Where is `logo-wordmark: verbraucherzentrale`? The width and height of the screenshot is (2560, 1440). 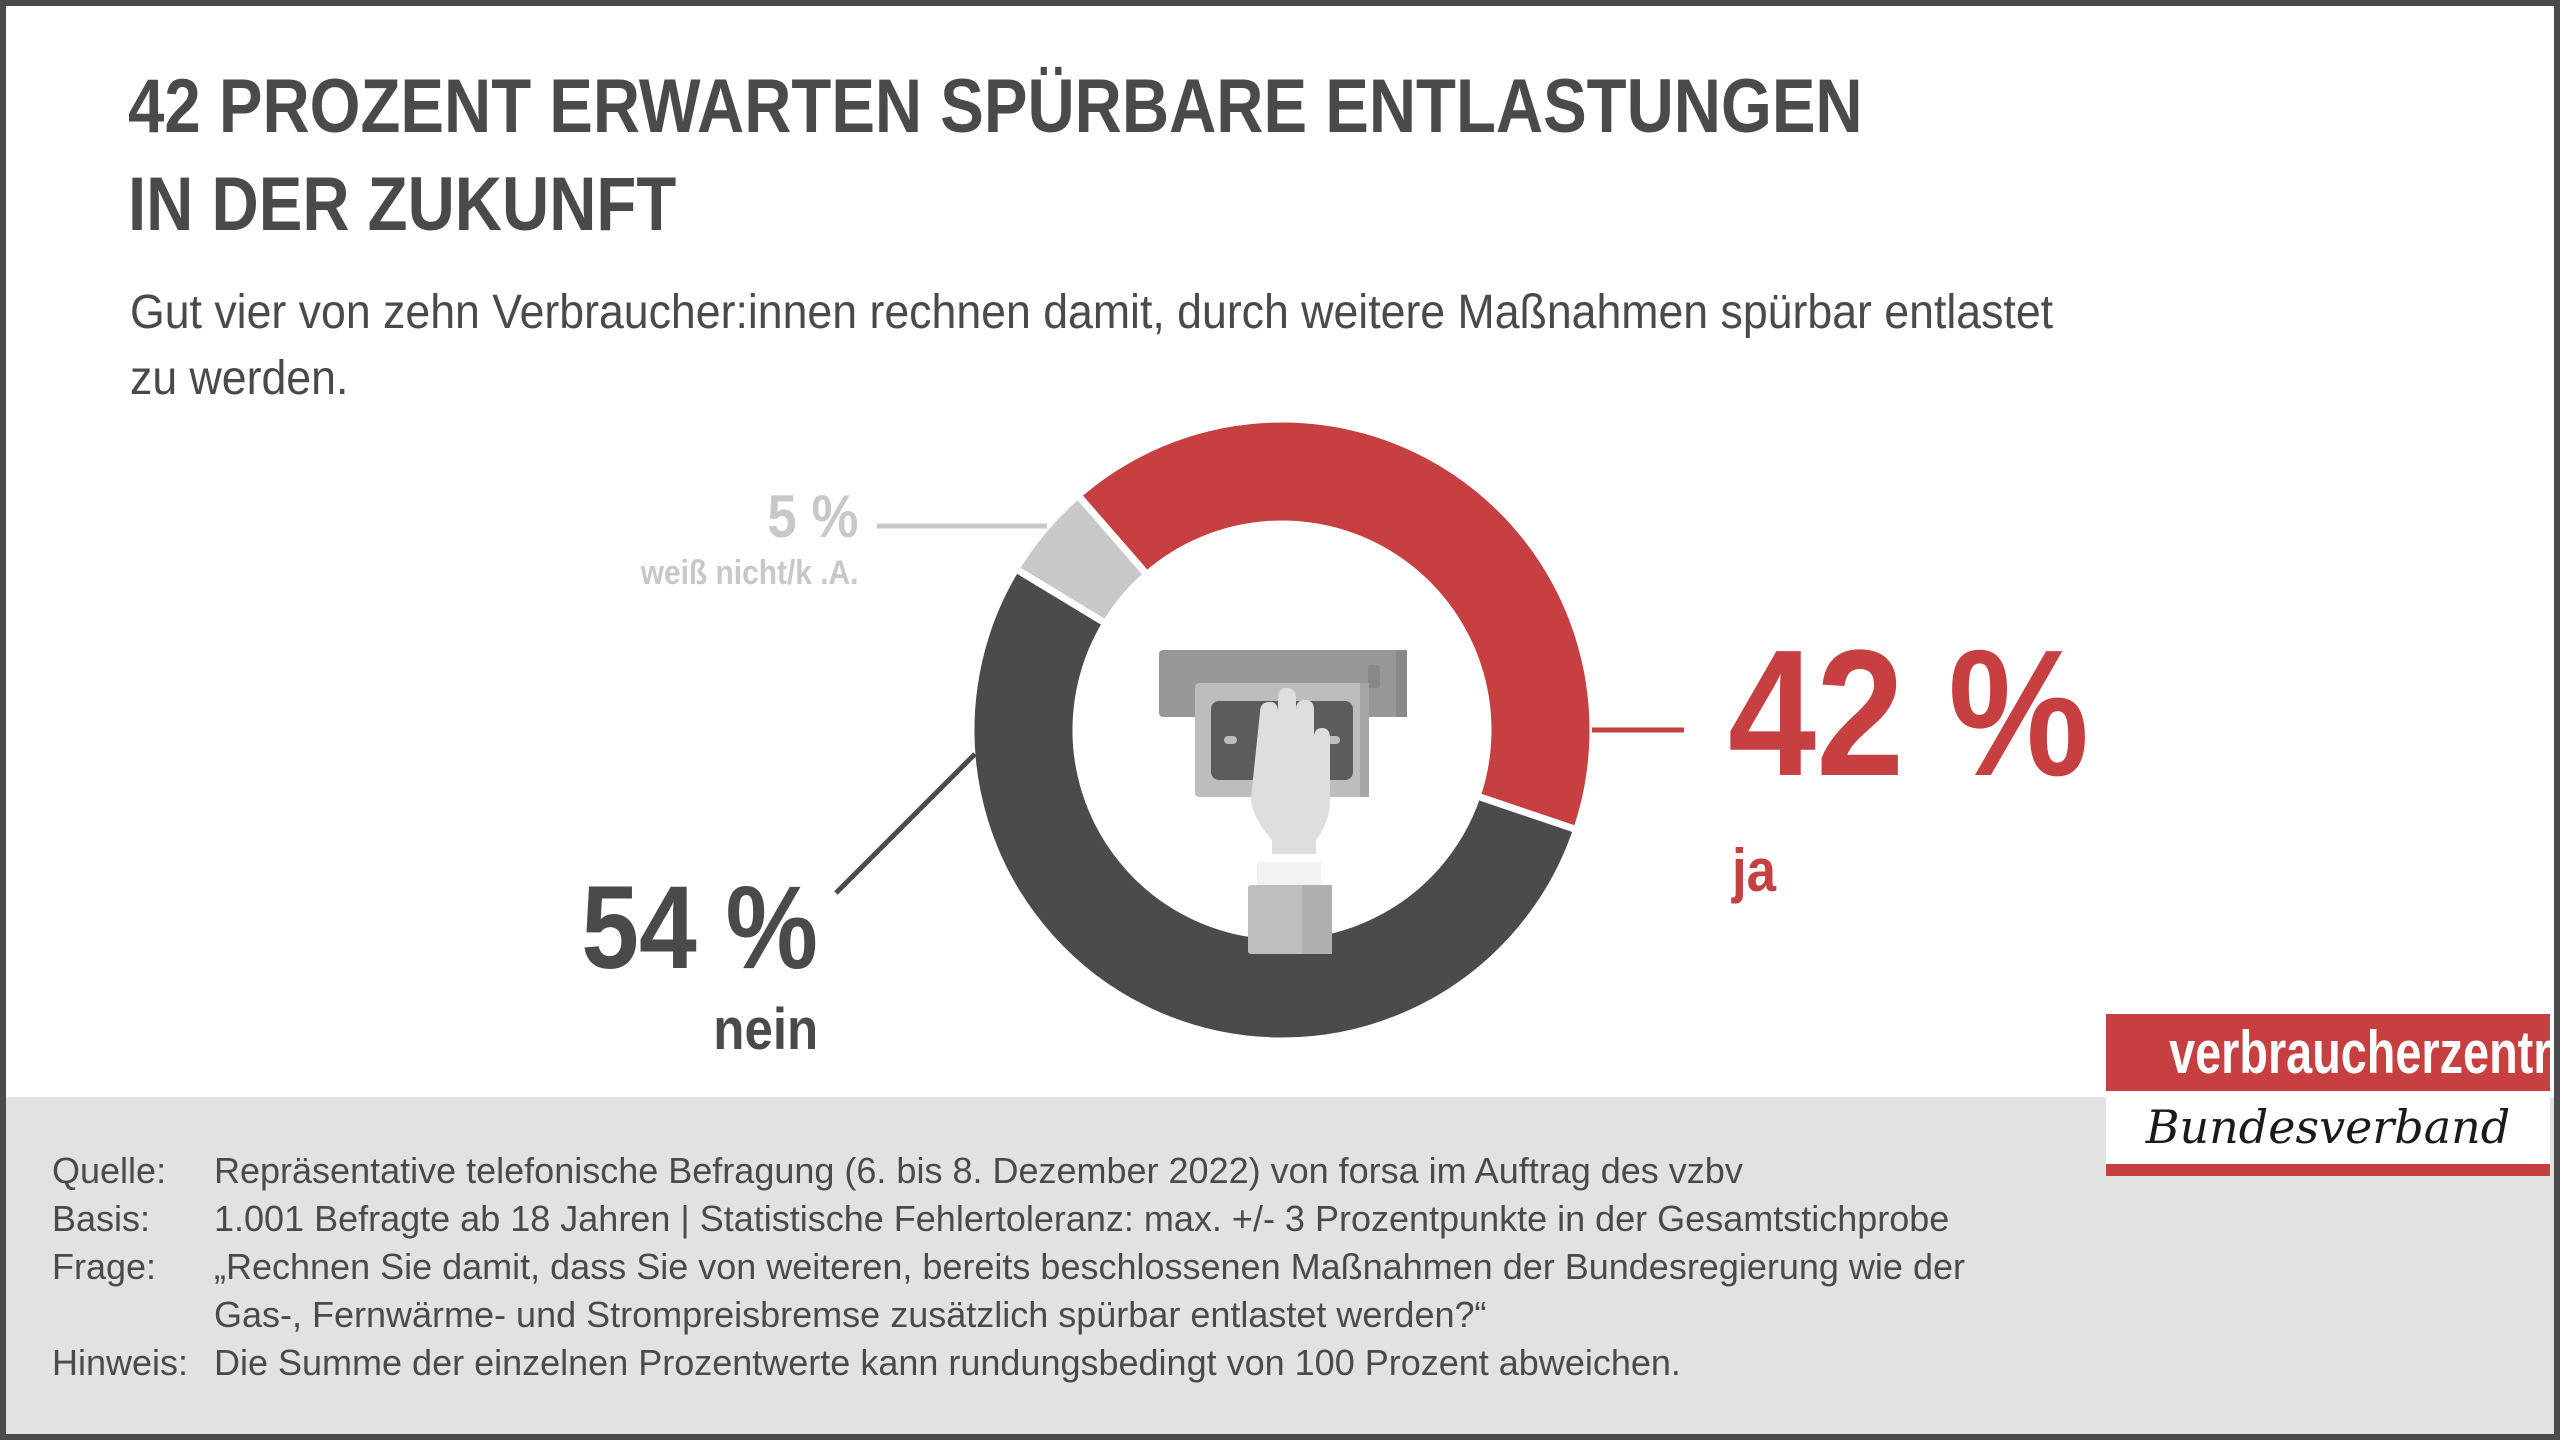 logo-wordmark: verbraucherzentrale is located at coordinates (2364, 1052).